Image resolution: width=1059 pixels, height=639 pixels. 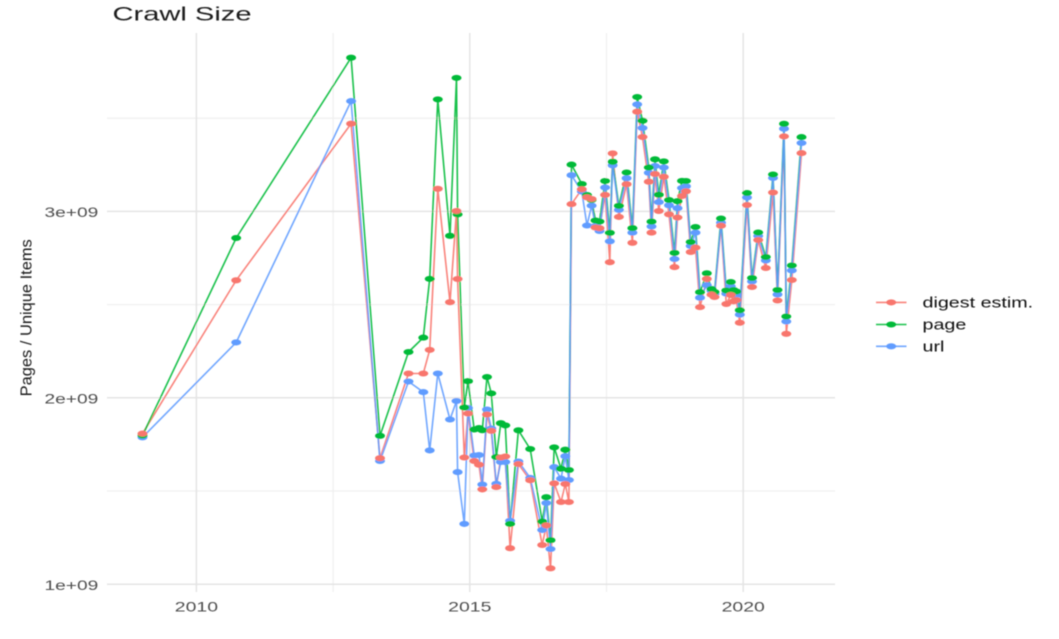 I want to click on svg-text: Pages / Unique Items, so click(x=27, y=317).